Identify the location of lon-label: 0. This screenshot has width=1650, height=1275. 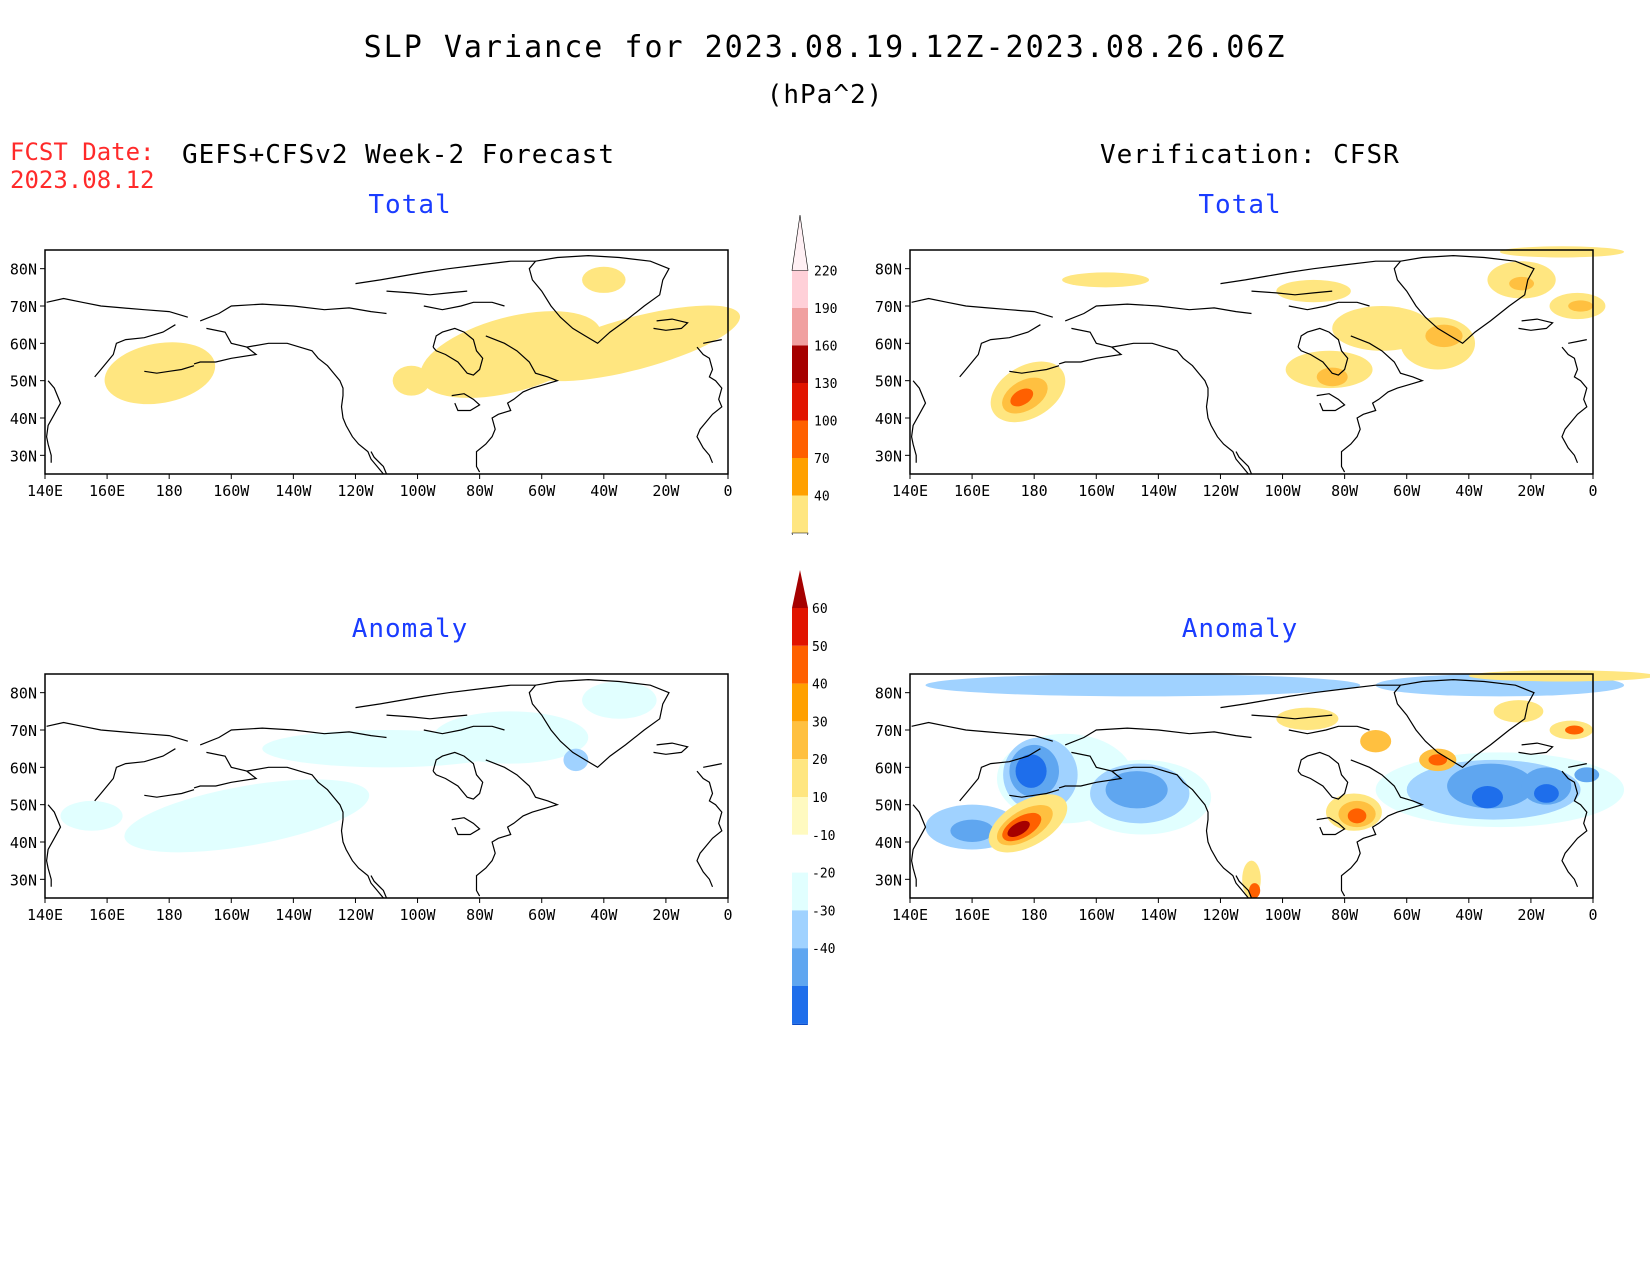
(1592, 915).